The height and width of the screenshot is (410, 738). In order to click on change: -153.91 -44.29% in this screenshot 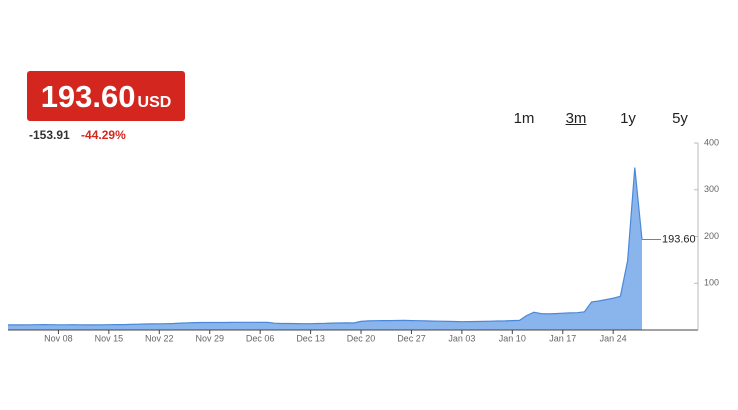, I will do `click(81, 135)`.